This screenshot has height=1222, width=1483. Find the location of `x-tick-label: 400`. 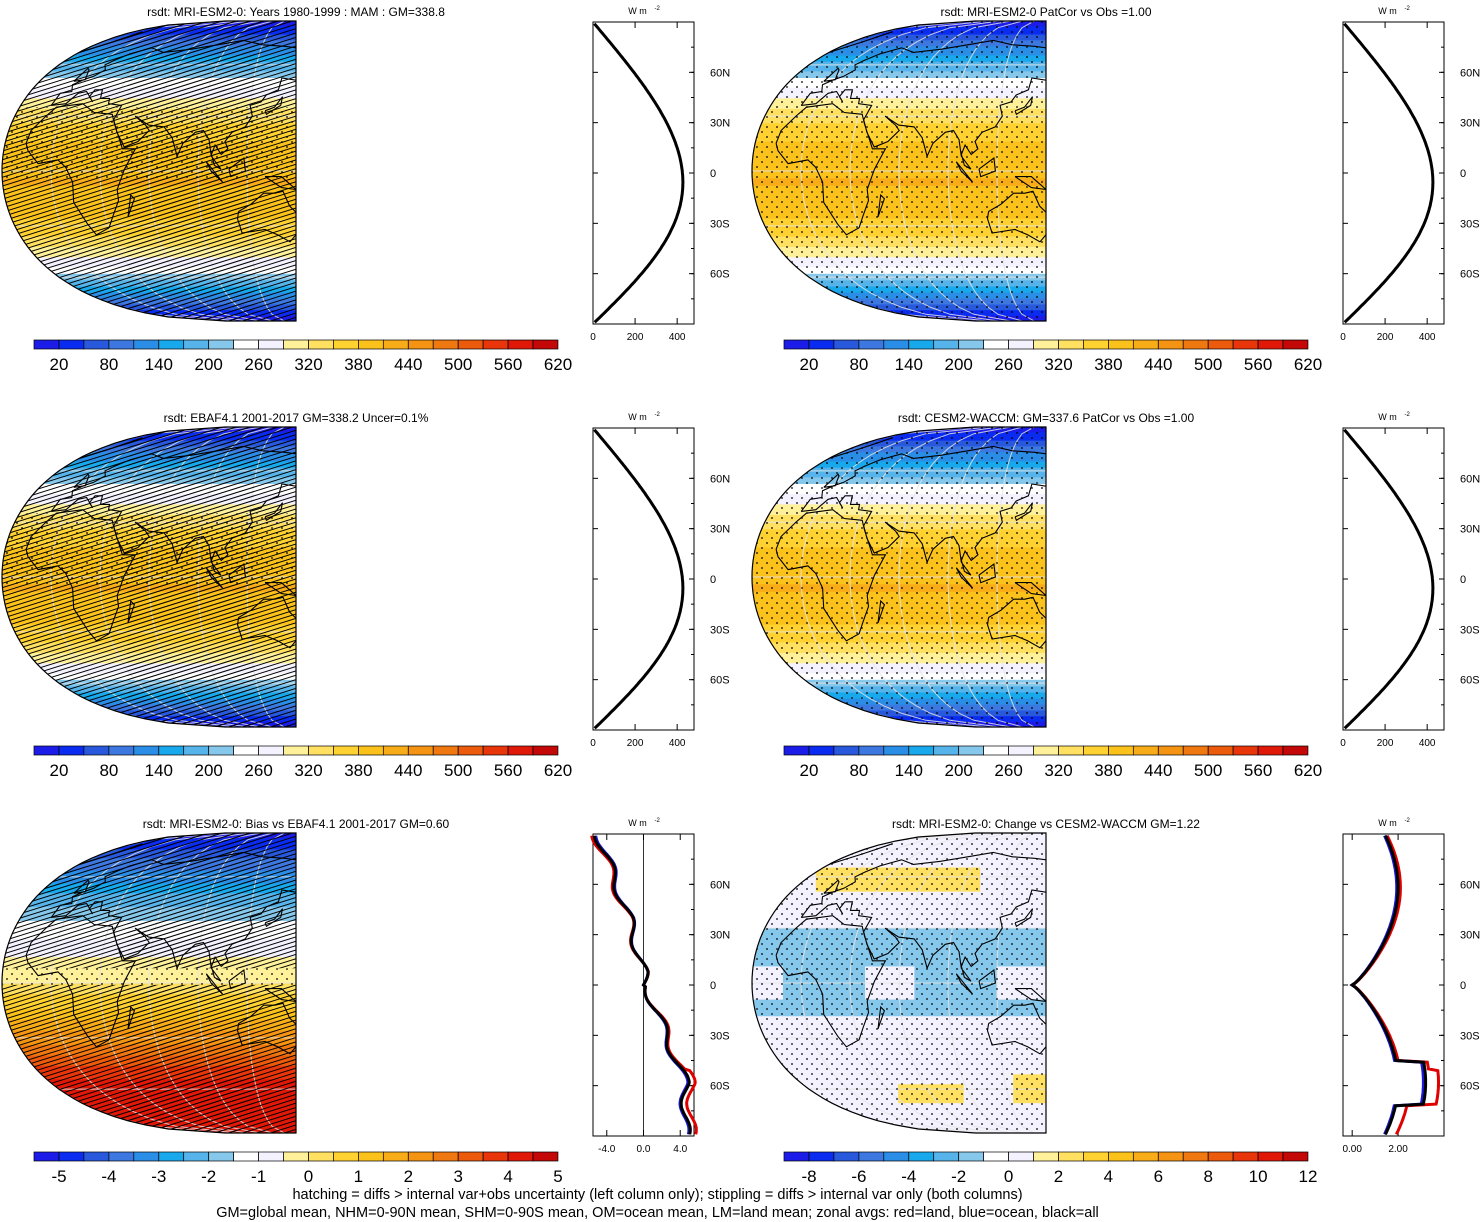

x-tick-label: 400 is located at coordinates (1427, 743).